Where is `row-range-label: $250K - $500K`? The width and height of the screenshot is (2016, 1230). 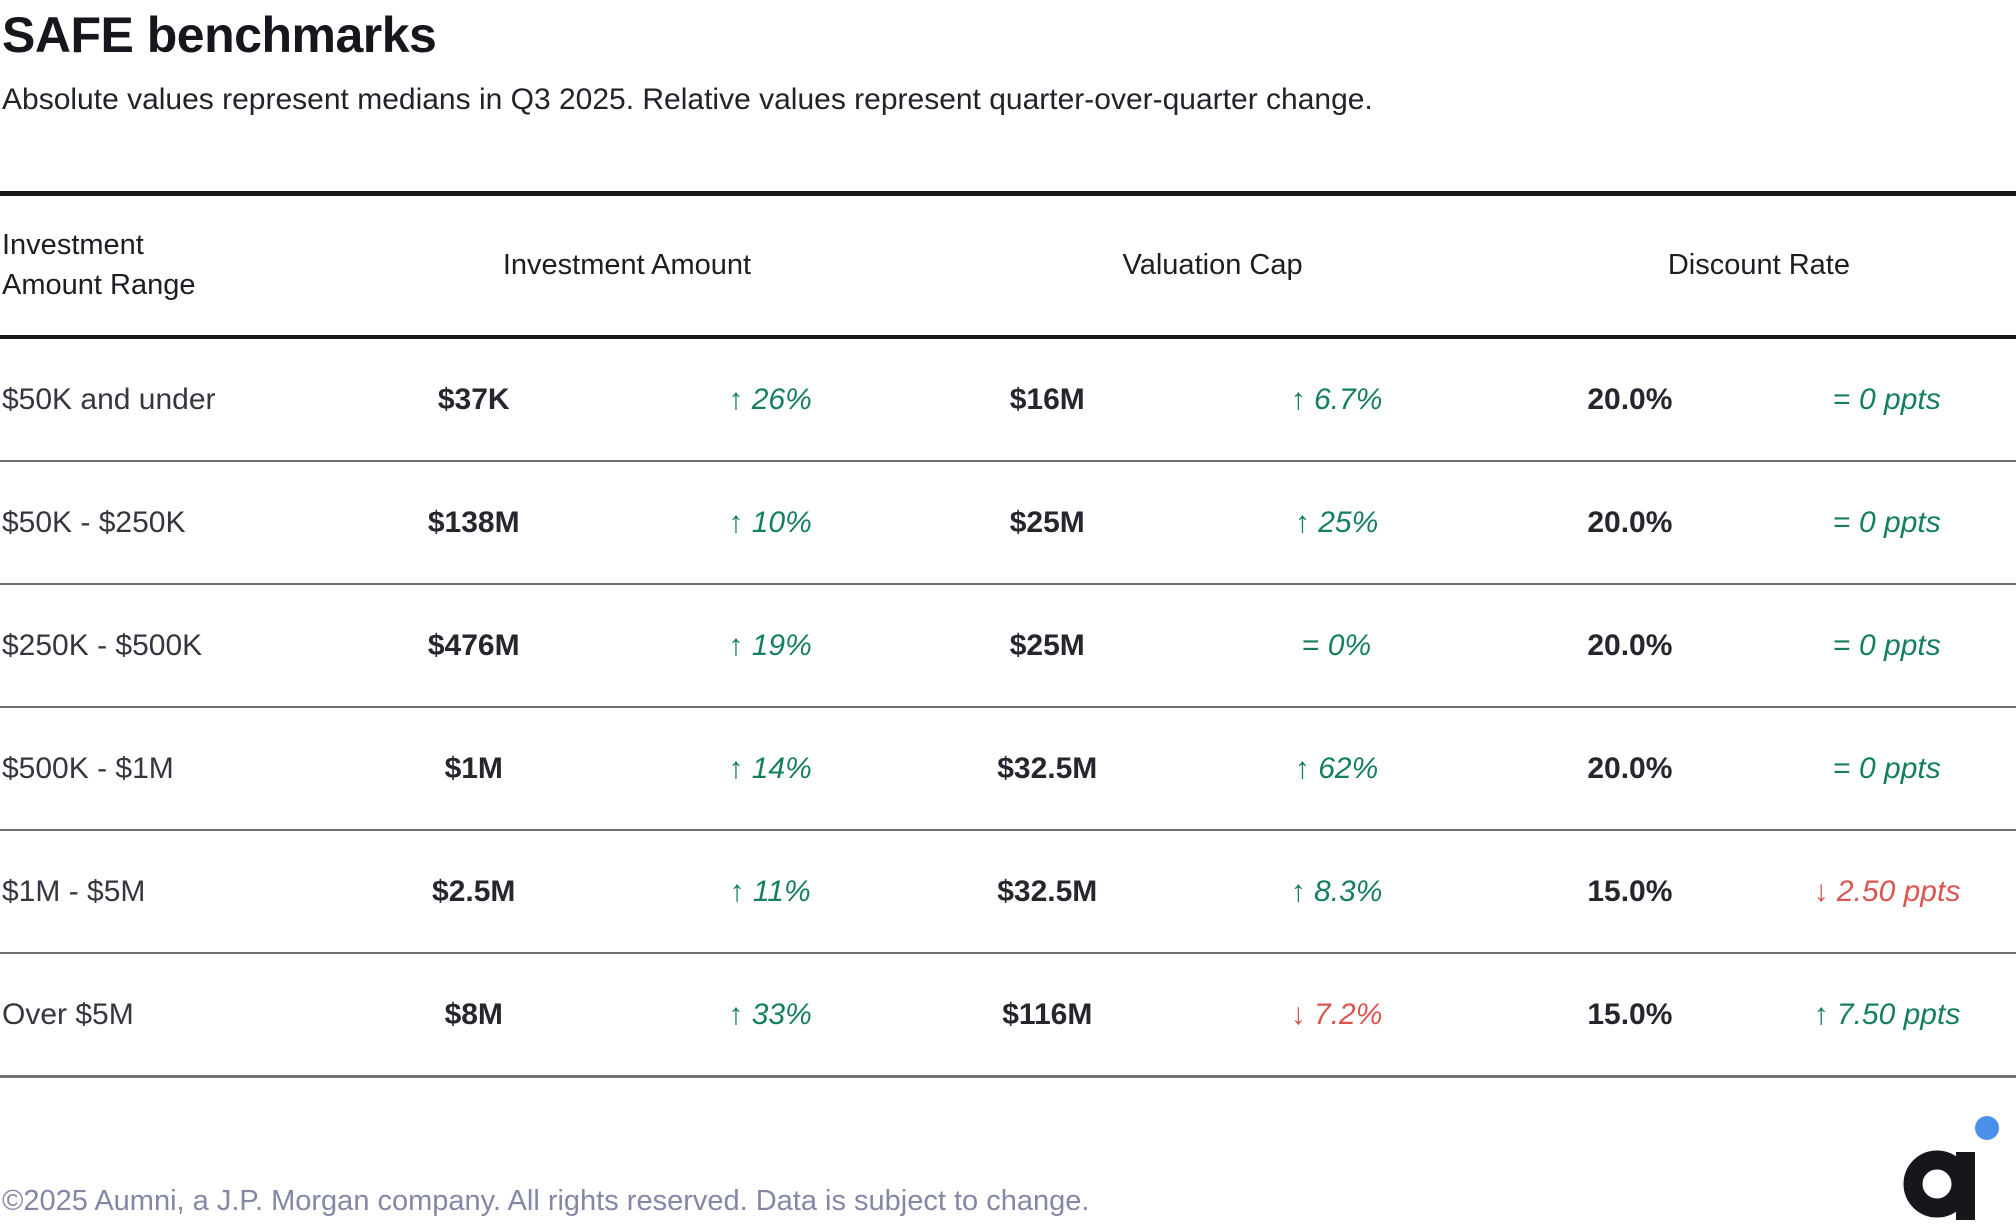 row-range-label: $250K - $500K is located at coordinates (165, 646).